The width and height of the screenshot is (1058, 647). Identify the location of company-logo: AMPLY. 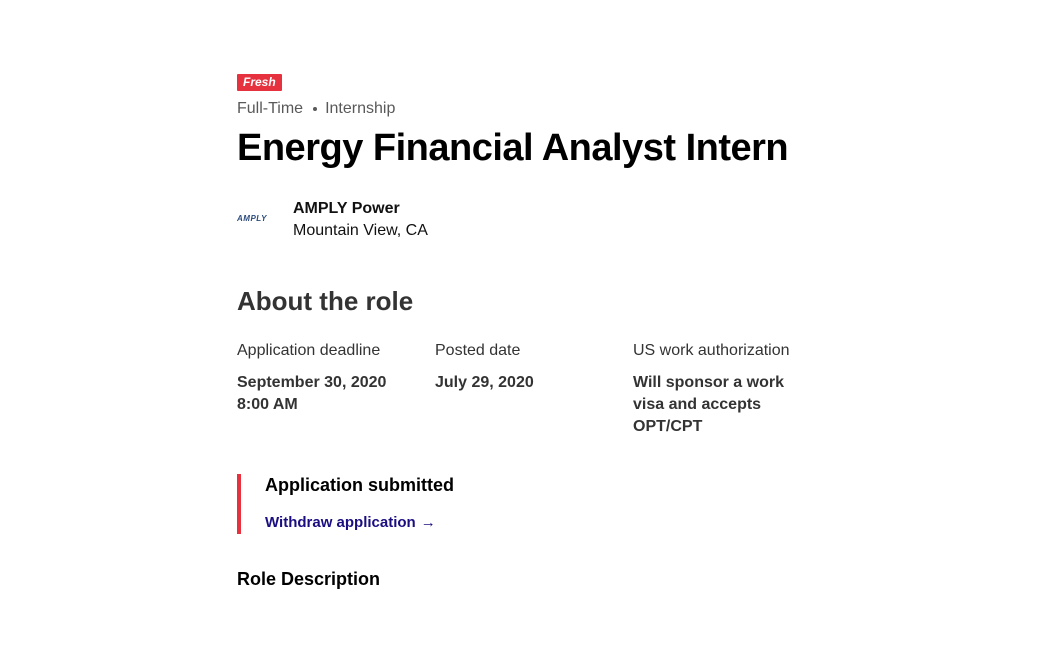
(257, 218).